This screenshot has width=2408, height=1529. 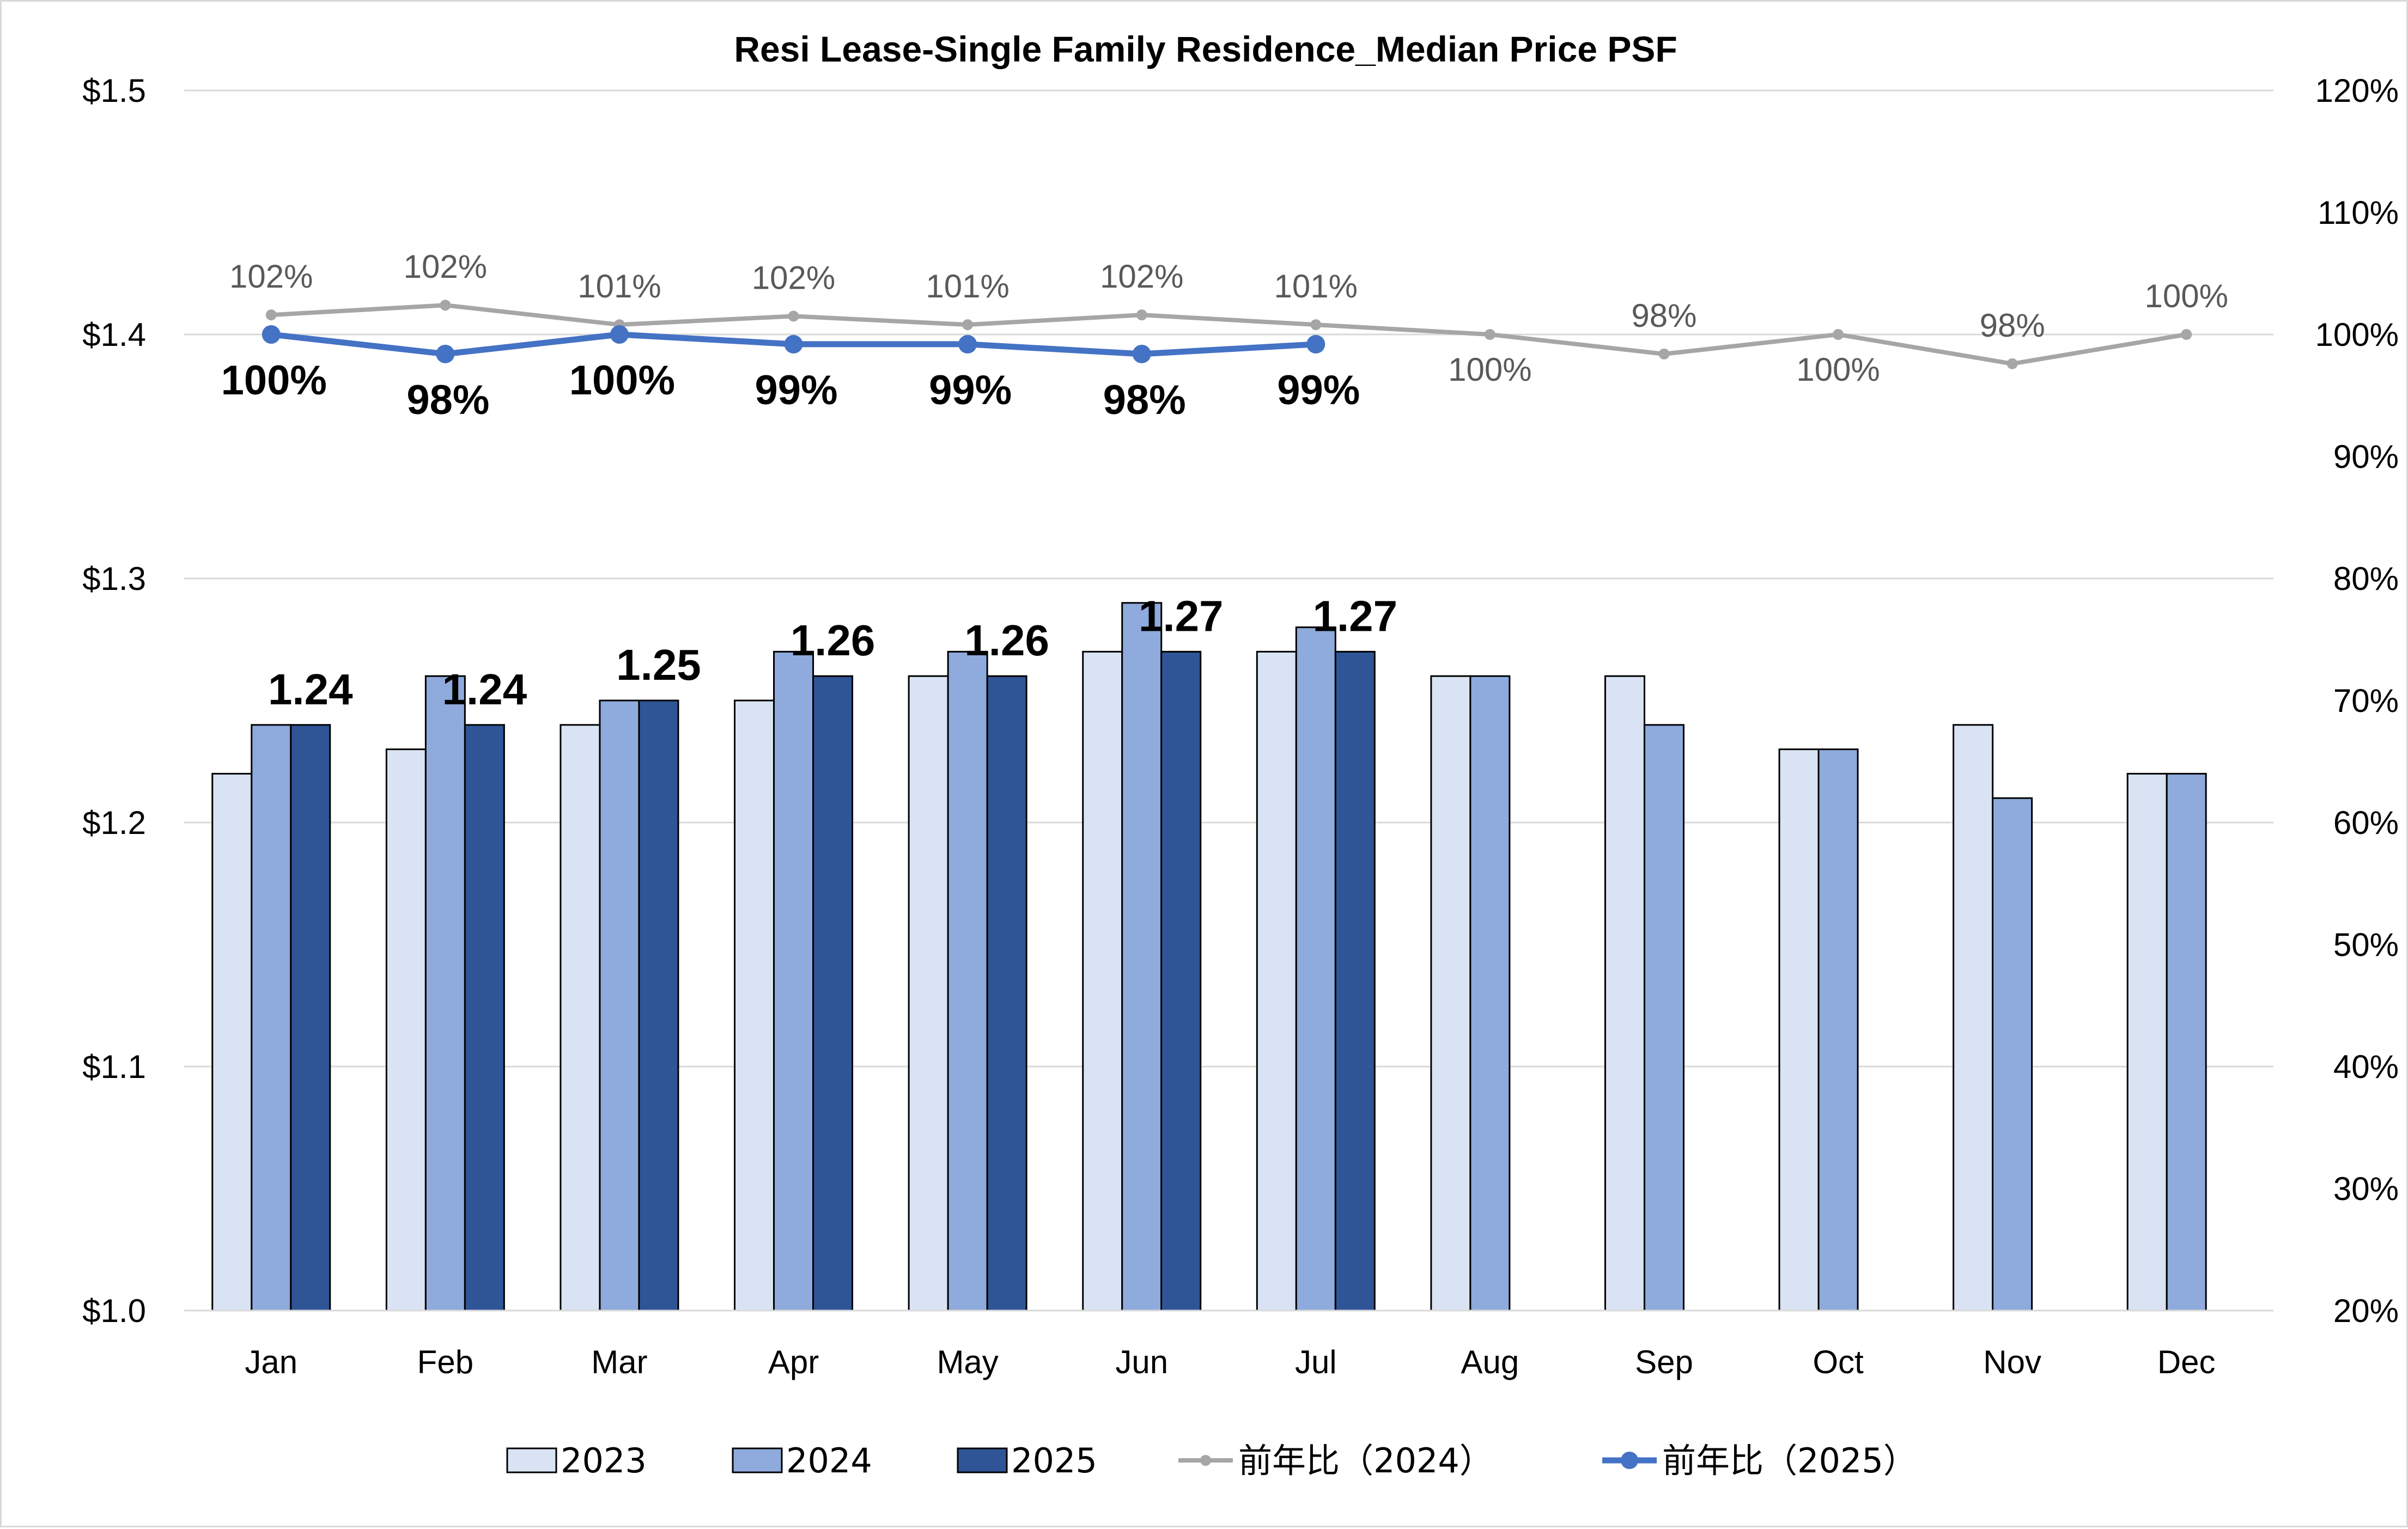 I want to click on y-left-tick-label: $1.1, so click(x=114, y=1067).